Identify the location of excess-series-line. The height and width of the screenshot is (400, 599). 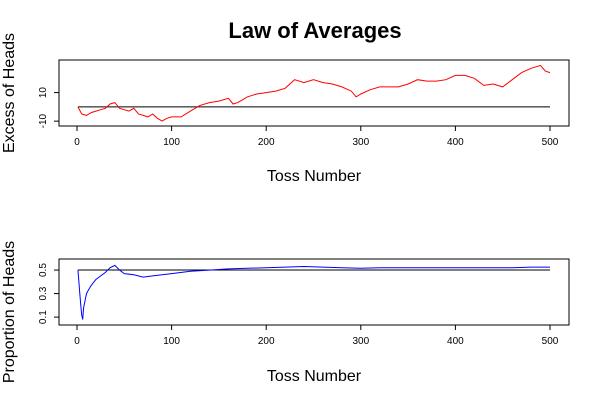
(314, 93).